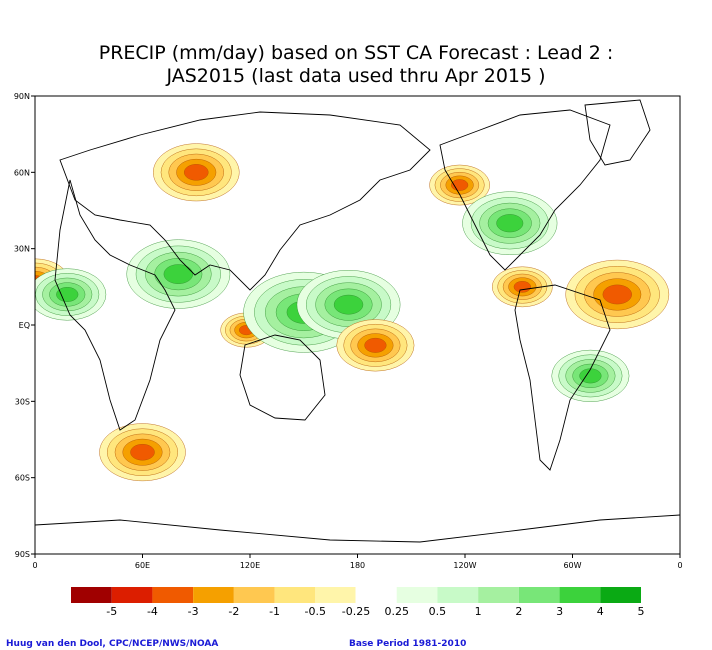 The height and width of the screenshot is (650, 712). Describe the element at coordinates (315, 611) in the screenshot. I see `legend-label: -0.5` at that location.